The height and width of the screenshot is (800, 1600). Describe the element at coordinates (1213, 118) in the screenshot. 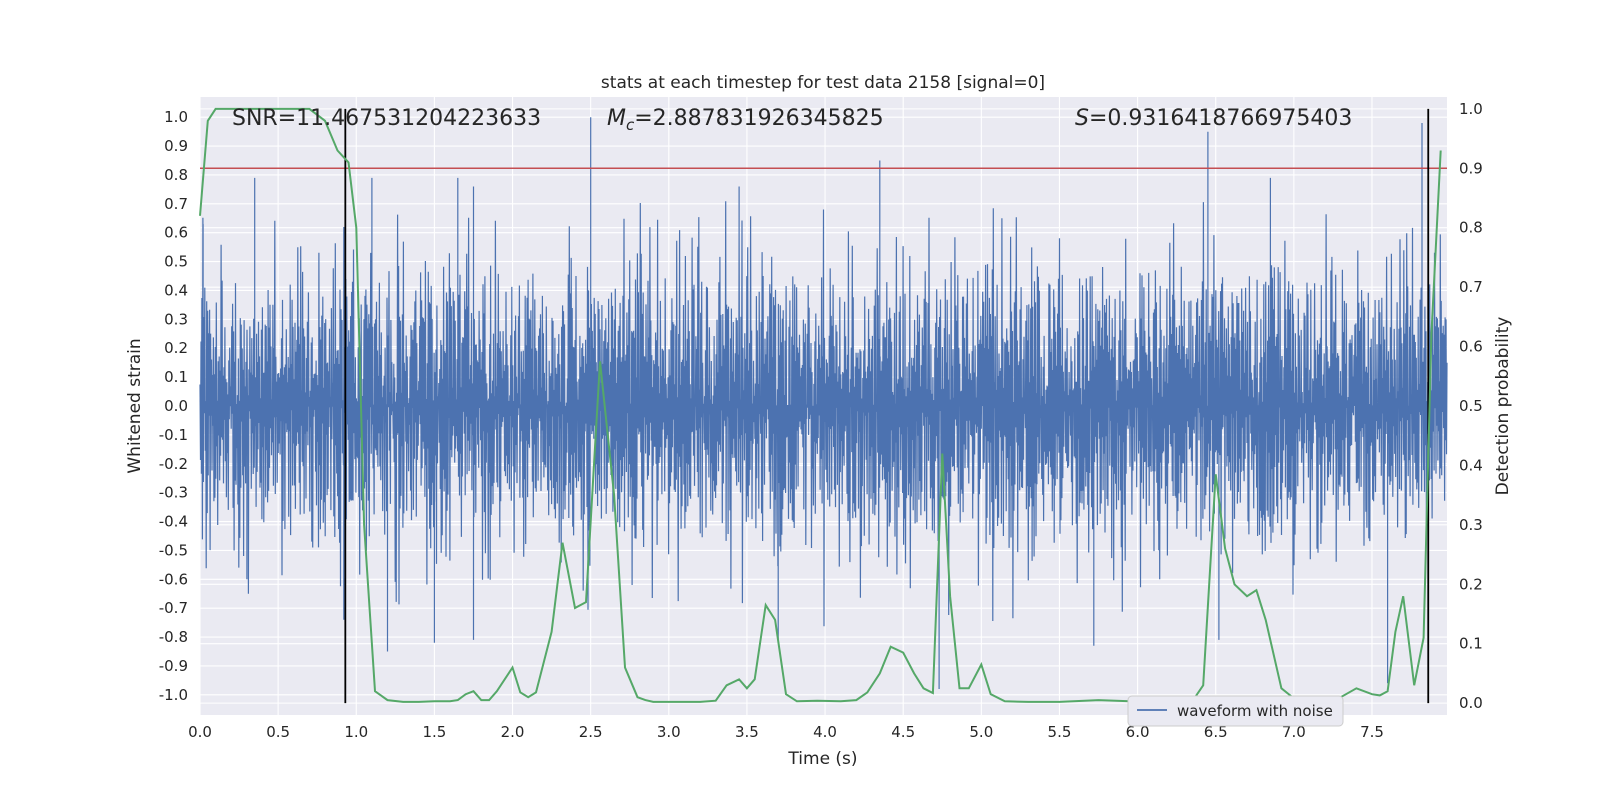

I see `statistic-annotation: S=0.9316418766975403` at that location.